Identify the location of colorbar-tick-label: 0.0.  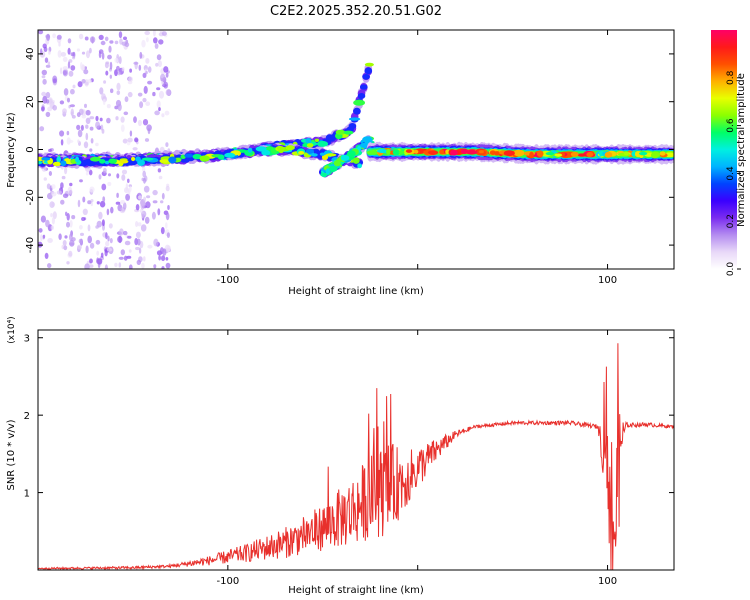
(731, 269).